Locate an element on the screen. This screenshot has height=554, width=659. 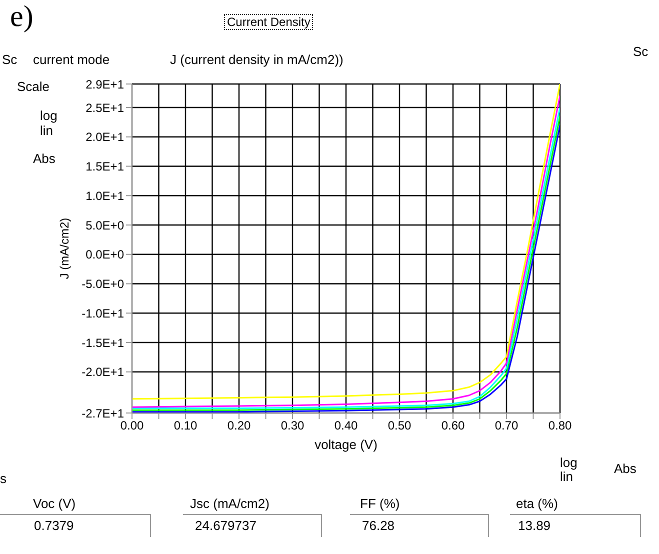
text: current mode is located at coordinates (71, 60).